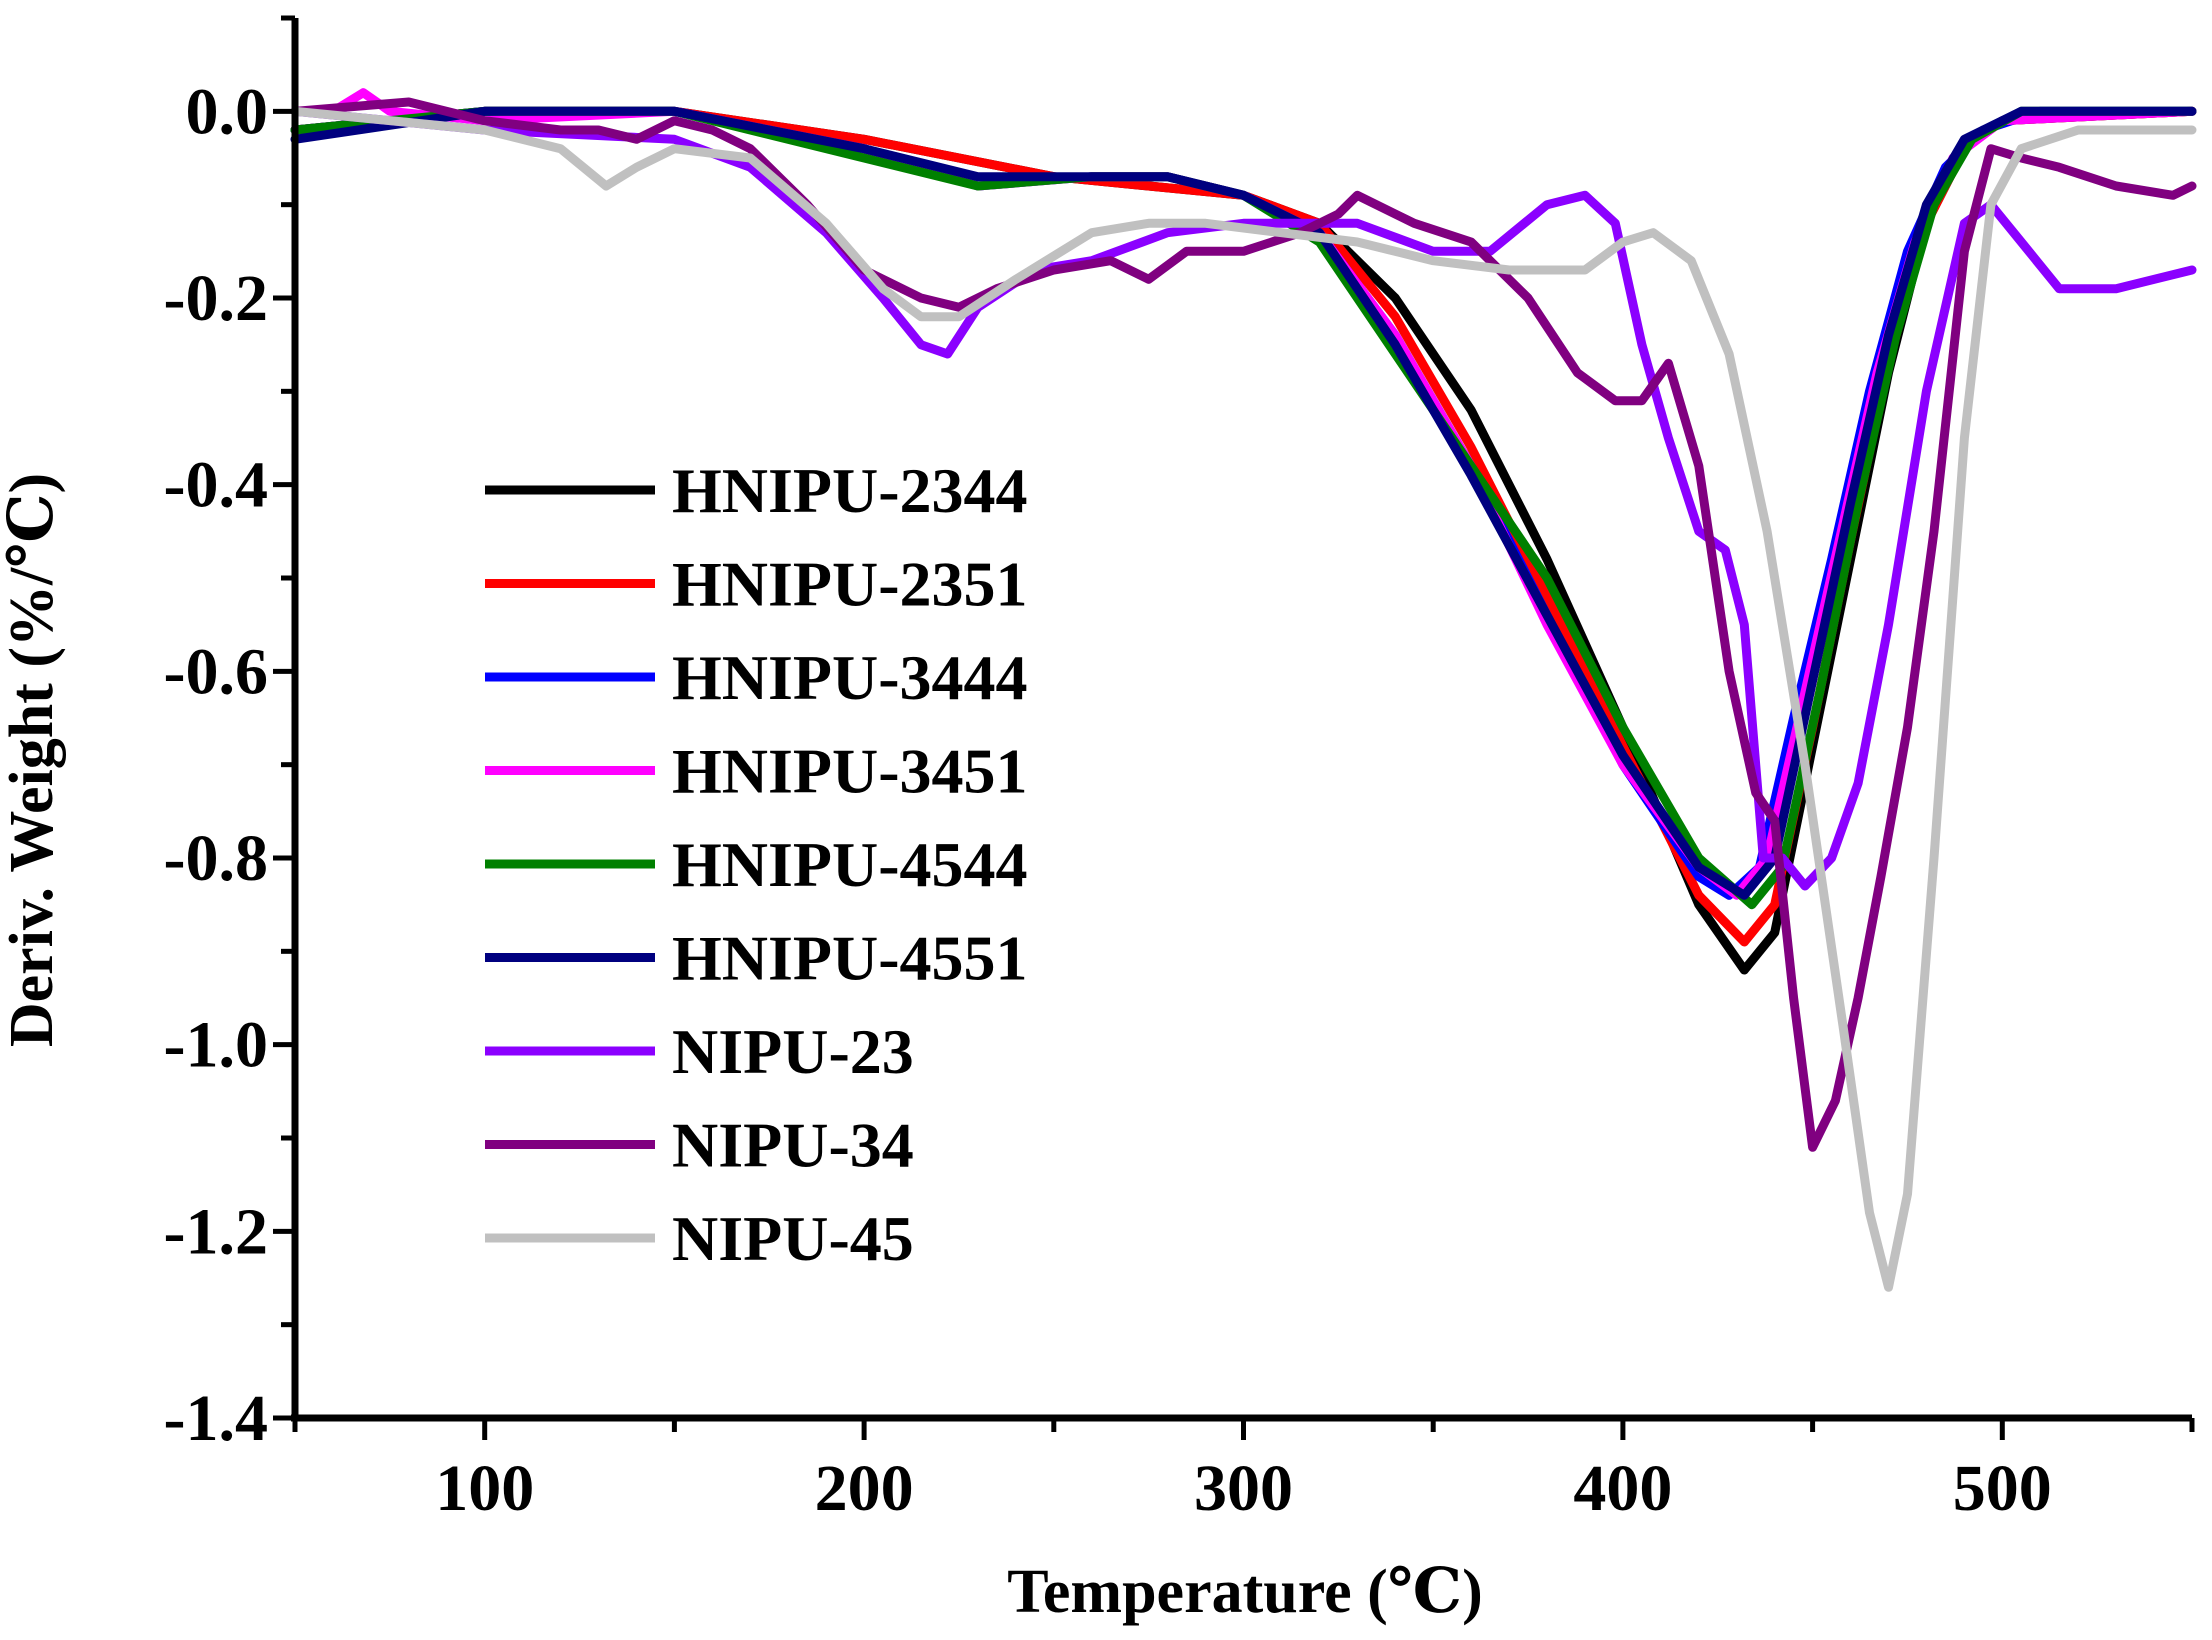 This screenshot has height=1640, width=2212. Describe the element at coordinates (2002, 1488) in the screenshot. I see `x-tick-label: 500` at that location.